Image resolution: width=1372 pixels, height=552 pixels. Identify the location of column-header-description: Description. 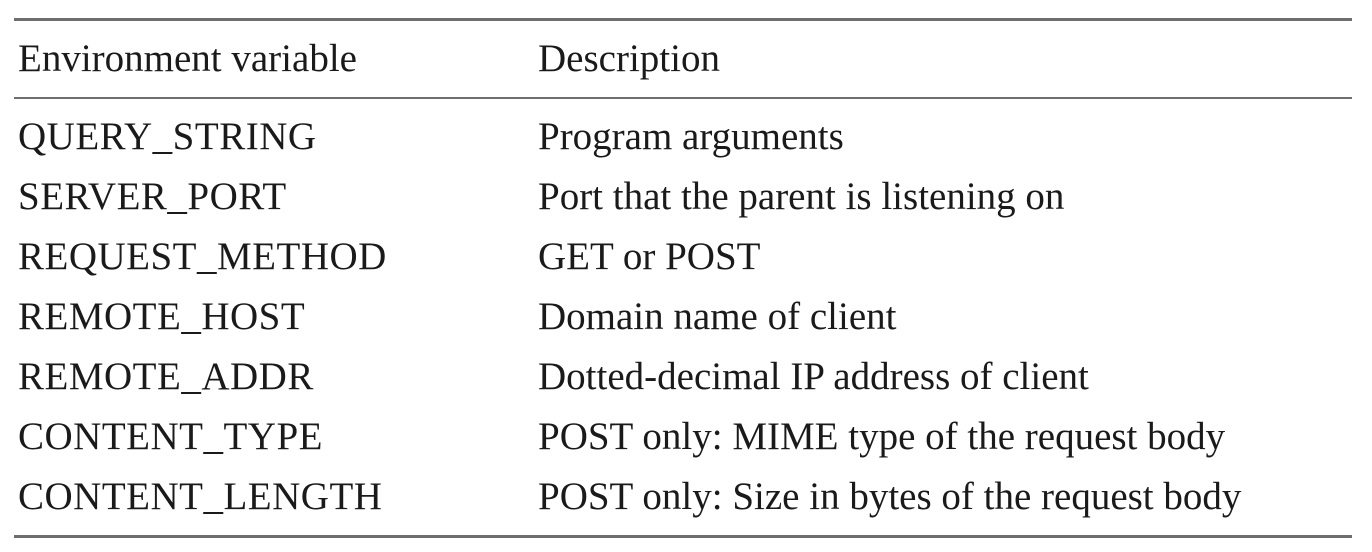
(629, 58).